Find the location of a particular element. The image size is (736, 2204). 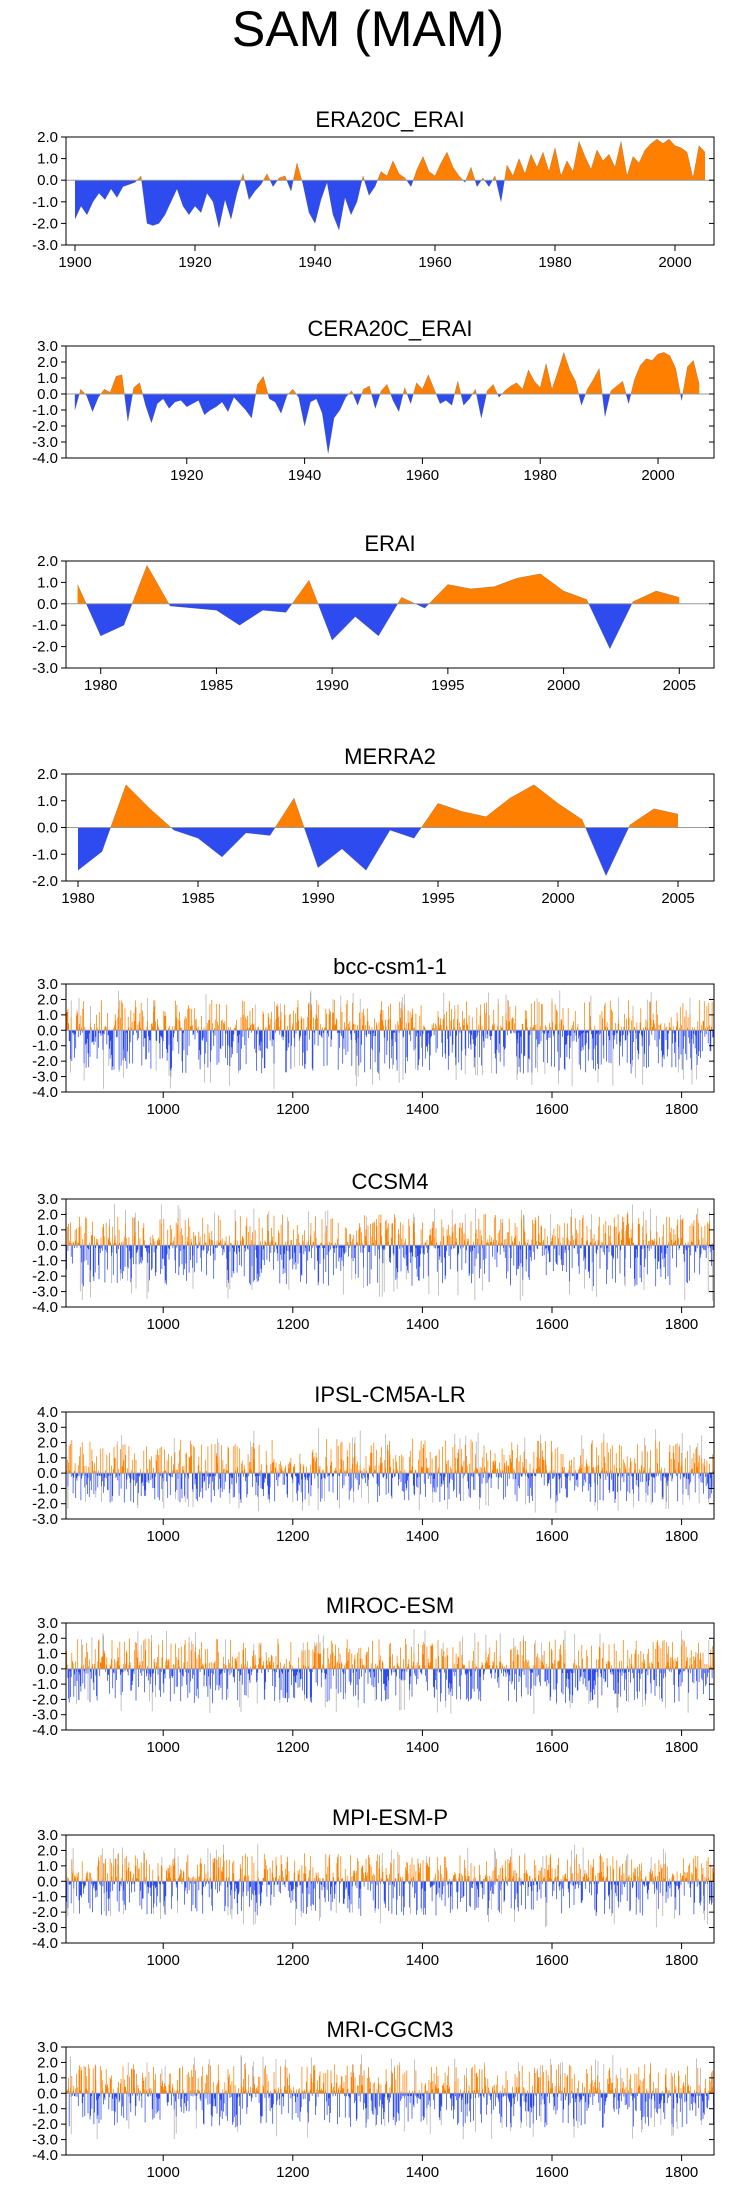

x-tick-label: 1400 is located at coordinates (422, 1536).